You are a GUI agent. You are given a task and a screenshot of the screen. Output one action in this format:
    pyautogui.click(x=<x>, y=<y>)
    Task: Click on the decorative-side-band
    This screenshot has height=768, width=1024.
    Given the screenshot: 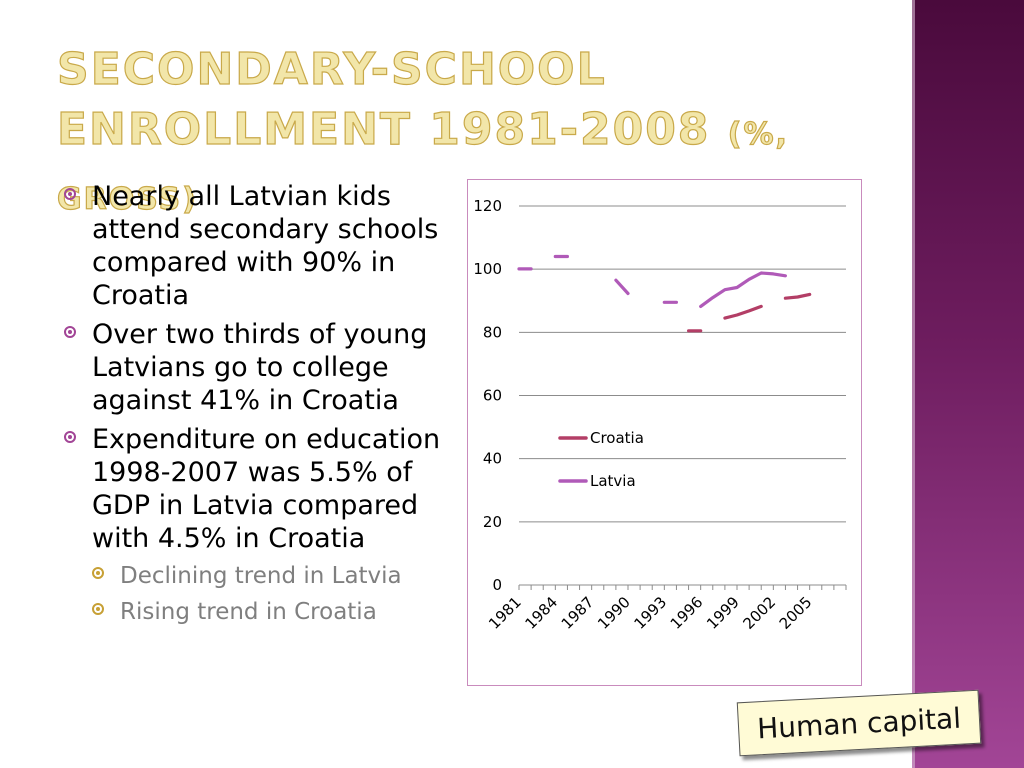 What is the action you would take?
    pyautogui.click(x=968, y=384)
    